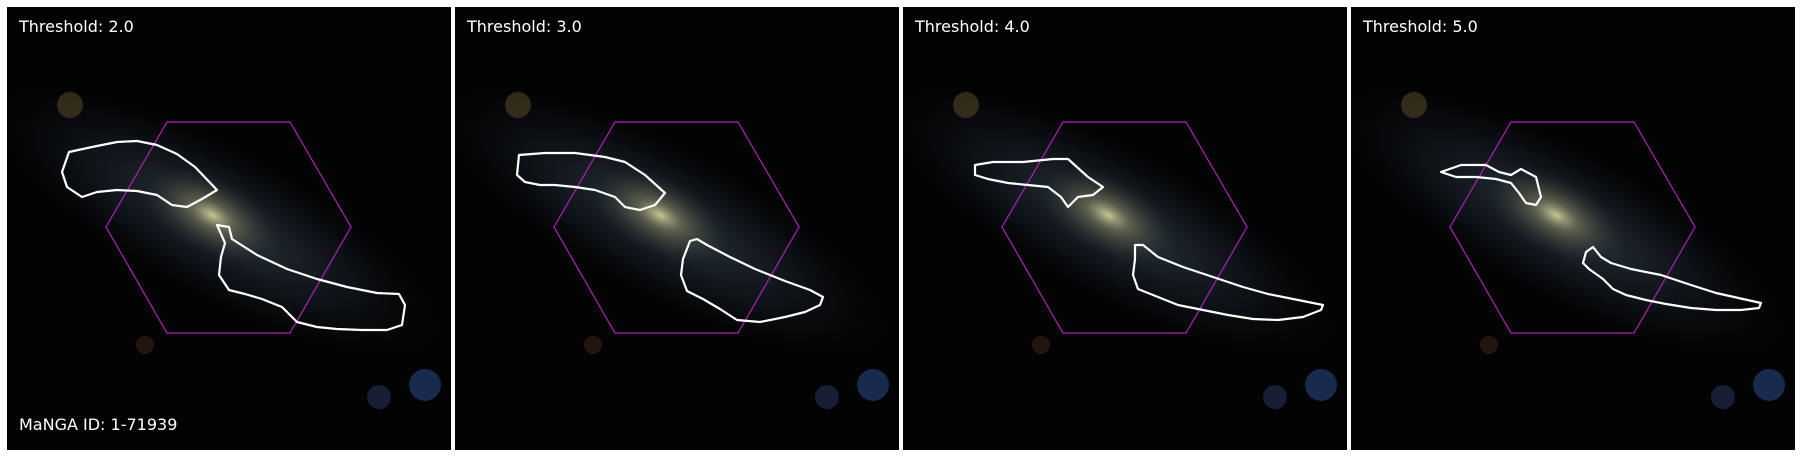  Describe the element at coordinates (98, 424) in the screenshot. I see `manga-id-label: MaNGA ID: 1-71939` at that location.